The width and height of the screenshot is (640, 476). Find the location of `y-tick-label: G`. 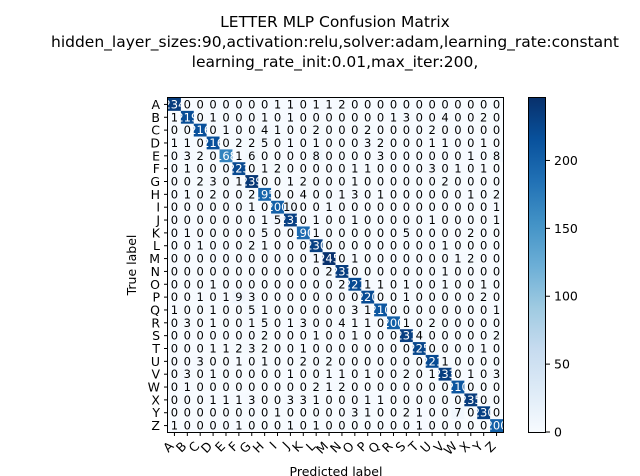

y-tick-label: G is located at coordinates (155, 181).